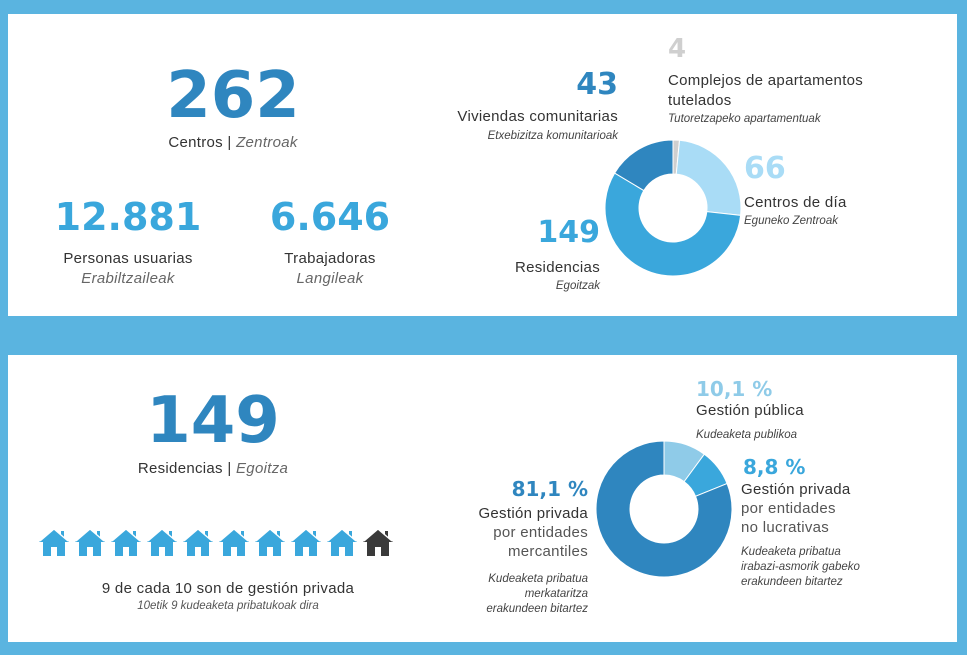  I want to click on centros-label-eu: Zentroak, so click(267, 142).